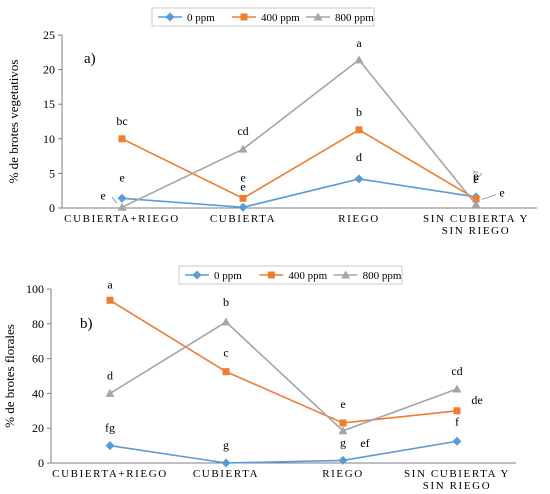  What do you see at coordinates (49, 139) in the screenshot?
I see `y-tick-label: 10` at bounding box center [49, 139].